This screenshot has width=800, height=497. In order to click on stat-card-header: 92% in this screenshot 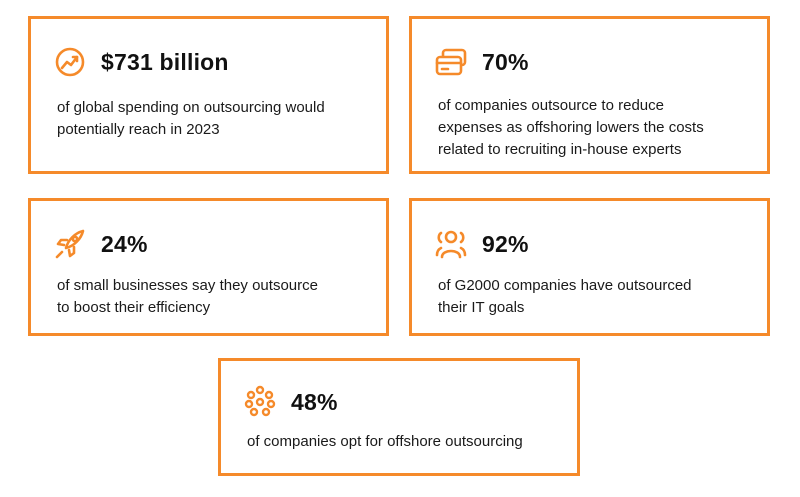, I will do `click(481, 244)`.